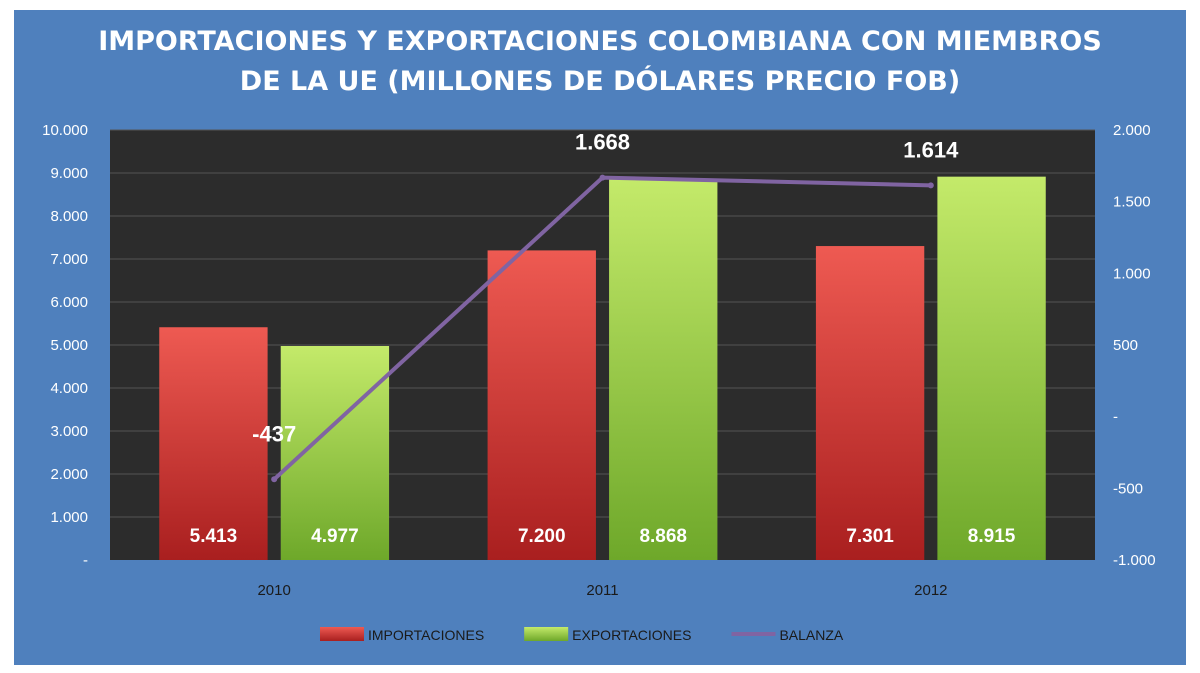 The width and height of the screenshot is (1200, 673). What do you see at coordinates (214, 536) in the screenshot?
I see `bar-value-label: 5.413` at bounding box center [214, 536].